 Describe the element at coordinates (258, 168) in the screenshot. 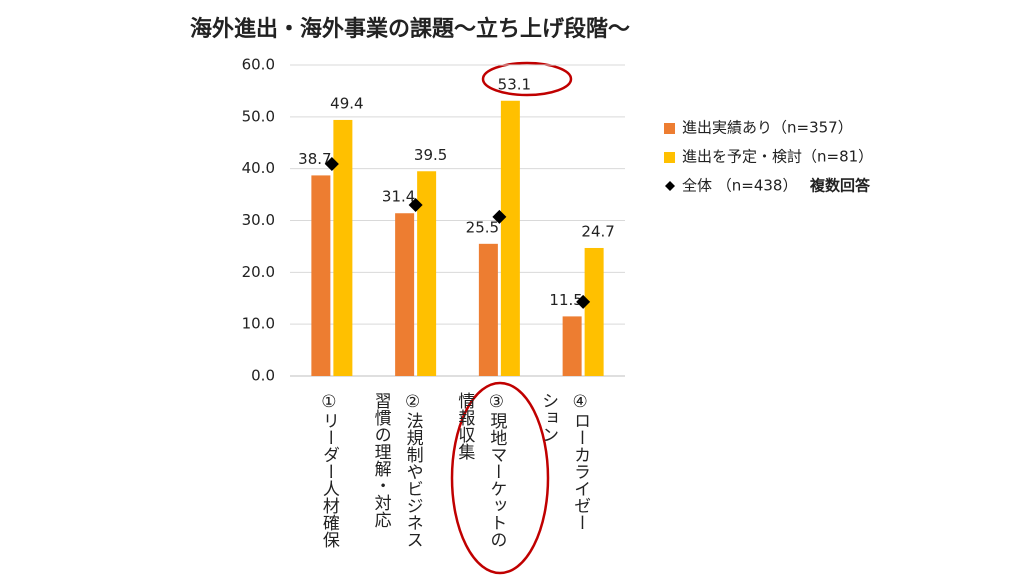

I see `y-tick-label: 40.0` at that location.